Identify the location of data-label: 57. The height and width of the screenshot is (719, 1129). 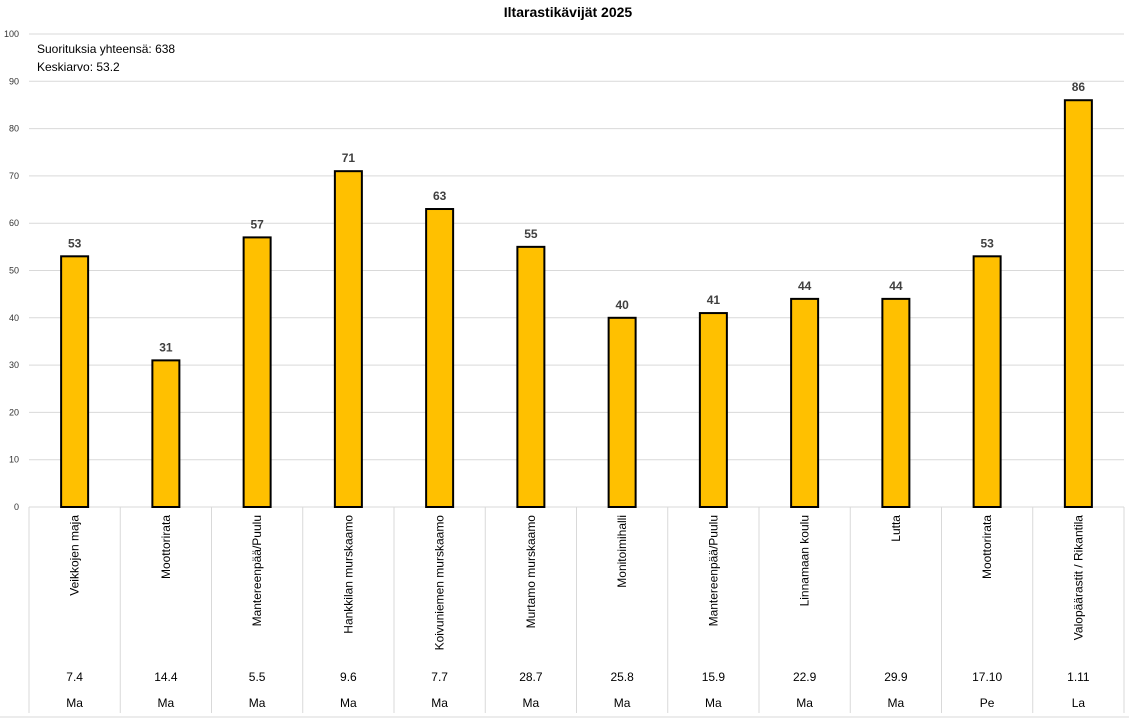
(257, 224).